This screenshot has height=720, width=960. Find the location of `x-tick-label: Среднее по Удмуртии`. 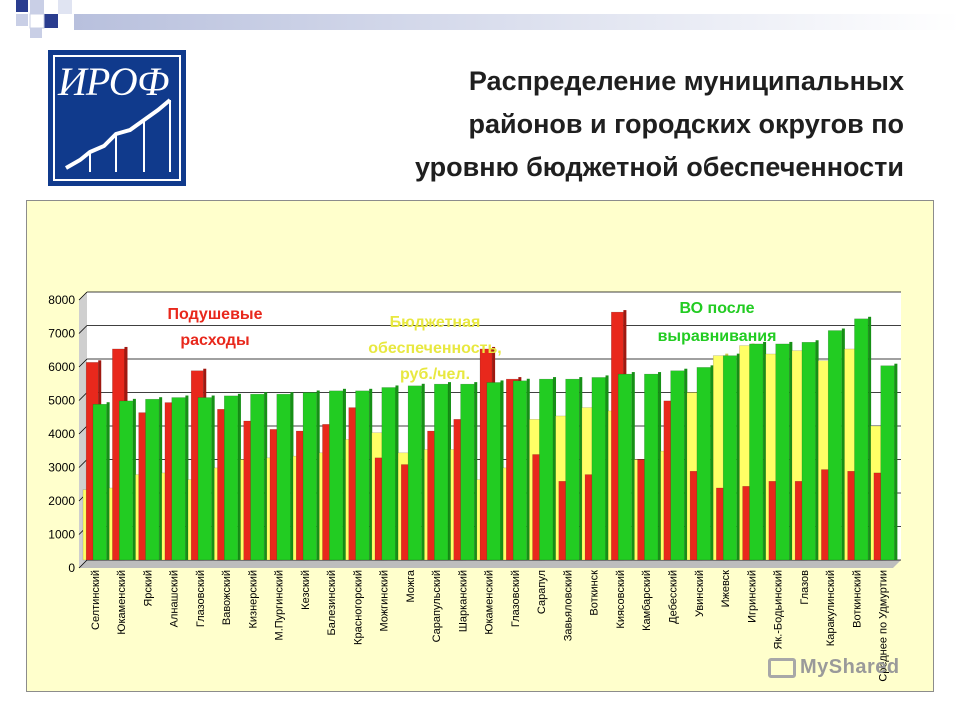

x-tick-label: Среднее по Удмуртии is located at coordinates (884, 626).